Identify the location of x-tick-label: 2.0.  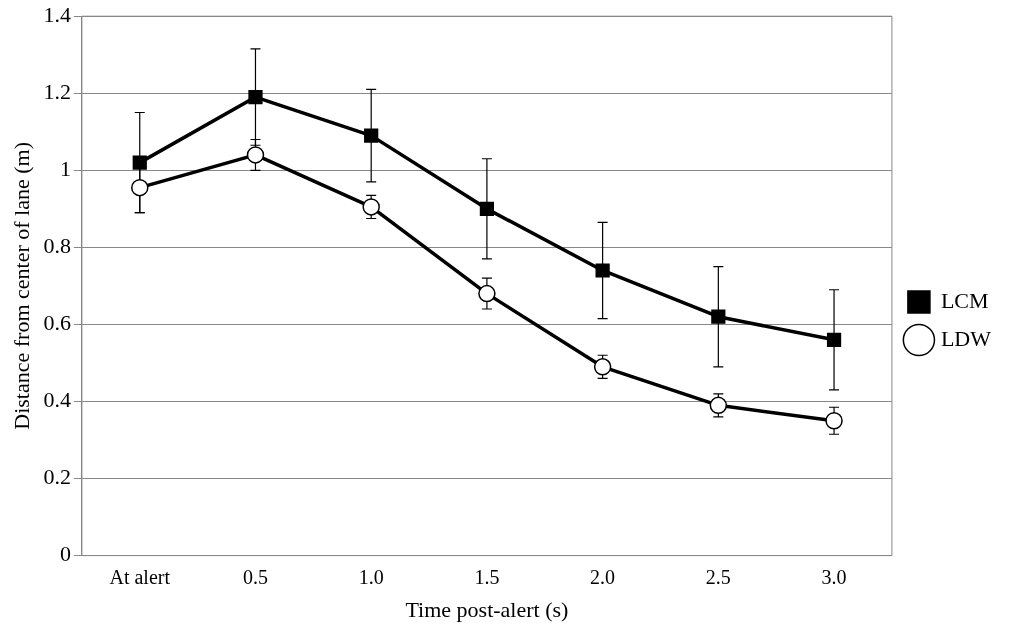
(603, 576).